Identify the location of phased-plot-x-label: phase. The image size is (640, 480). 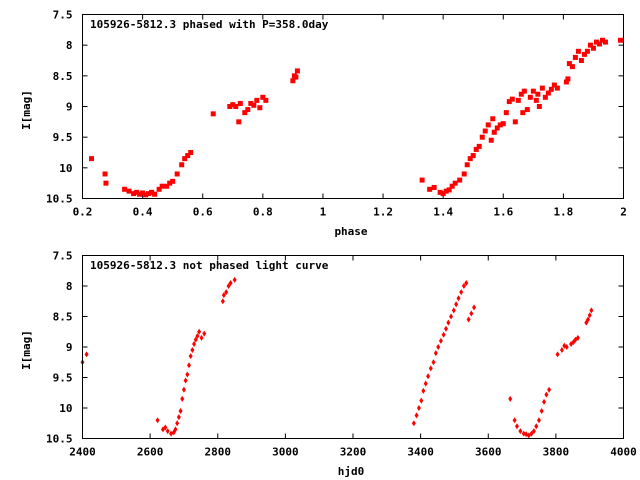
(350, 231).